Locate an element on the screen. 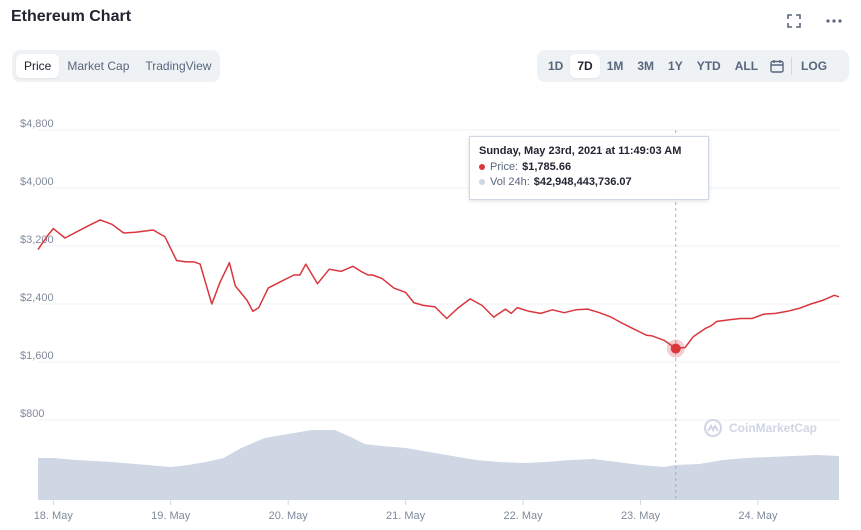 This screenshot has height=530, width=861. tooltip-date: Sunday, May 23rd, 2021 at 11:49:03 AM is located at coordinates (580, 151).